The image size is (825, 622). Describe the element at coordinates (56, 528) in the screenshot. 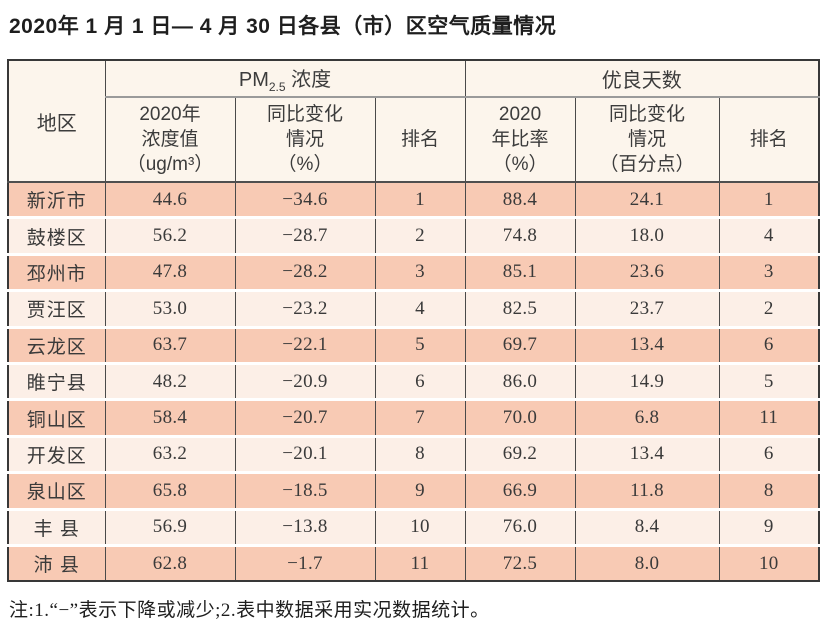

I see `cell-region: 丰 县` at that location.